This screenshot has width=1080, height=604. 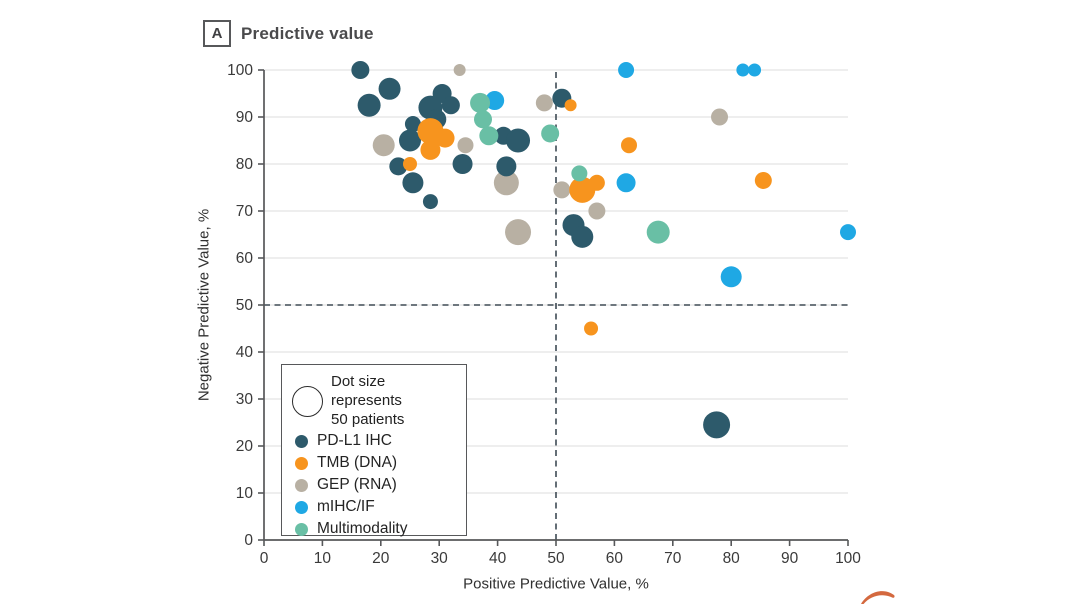 I want to click on x-tick-label-60: 60, so click(x=615, y=558).